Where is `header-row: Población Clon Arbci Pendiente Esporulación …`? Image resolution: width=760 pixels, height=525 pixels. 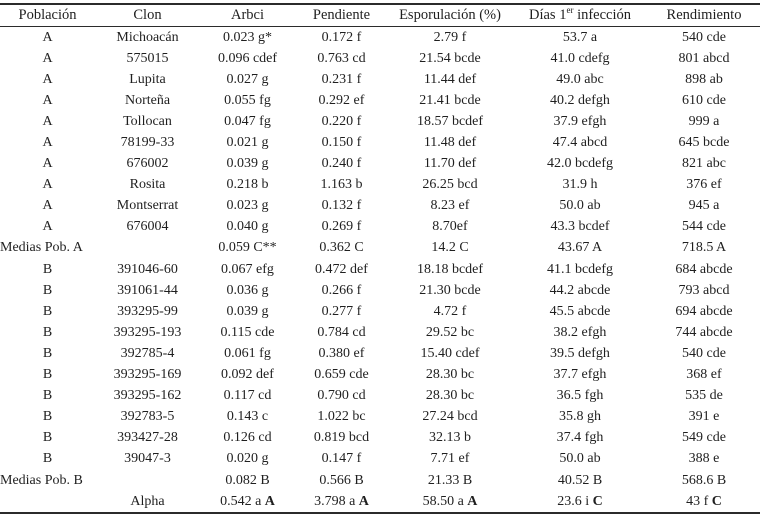
header-row: Población Clon Arbci Pendiente Esporulación … is located at coordinates (380, 15).